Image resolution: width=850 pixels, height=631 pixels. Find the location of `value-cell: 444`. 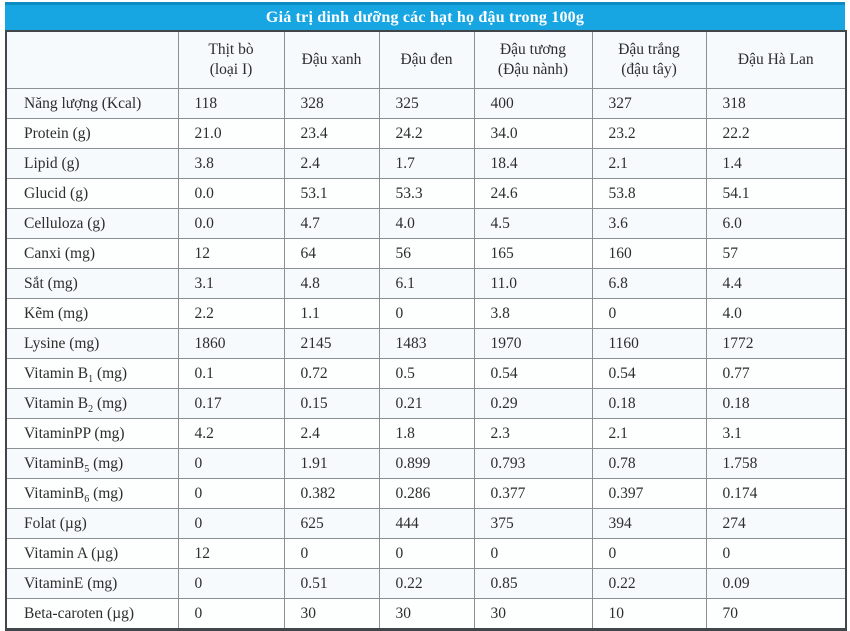

value-cell: 444 is located at coordinates (426, 523).